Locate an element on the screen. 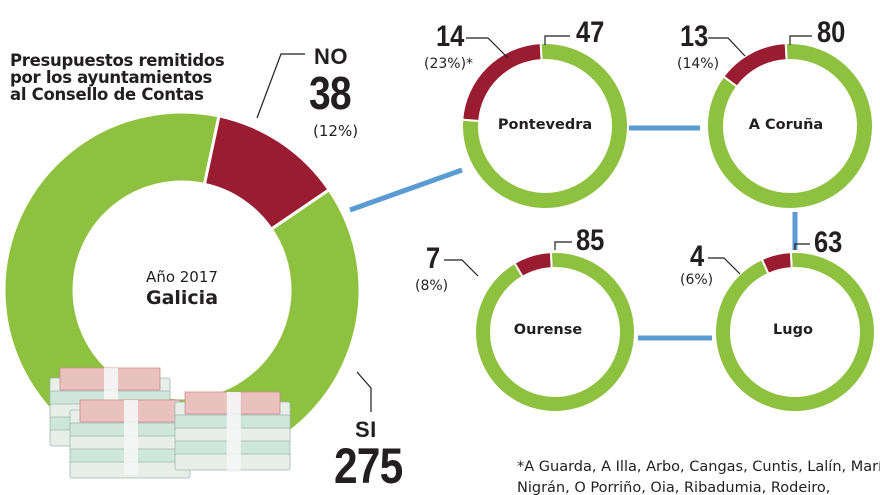  coruna-si-value: 80 is located at coordinates (831, 32).